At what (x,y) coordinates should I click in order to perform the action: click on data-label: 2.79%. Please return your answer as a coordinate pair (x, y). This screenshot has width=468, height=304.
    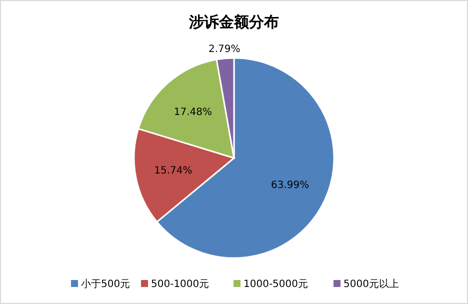
    Looking at the image, I should click on (224, 49).